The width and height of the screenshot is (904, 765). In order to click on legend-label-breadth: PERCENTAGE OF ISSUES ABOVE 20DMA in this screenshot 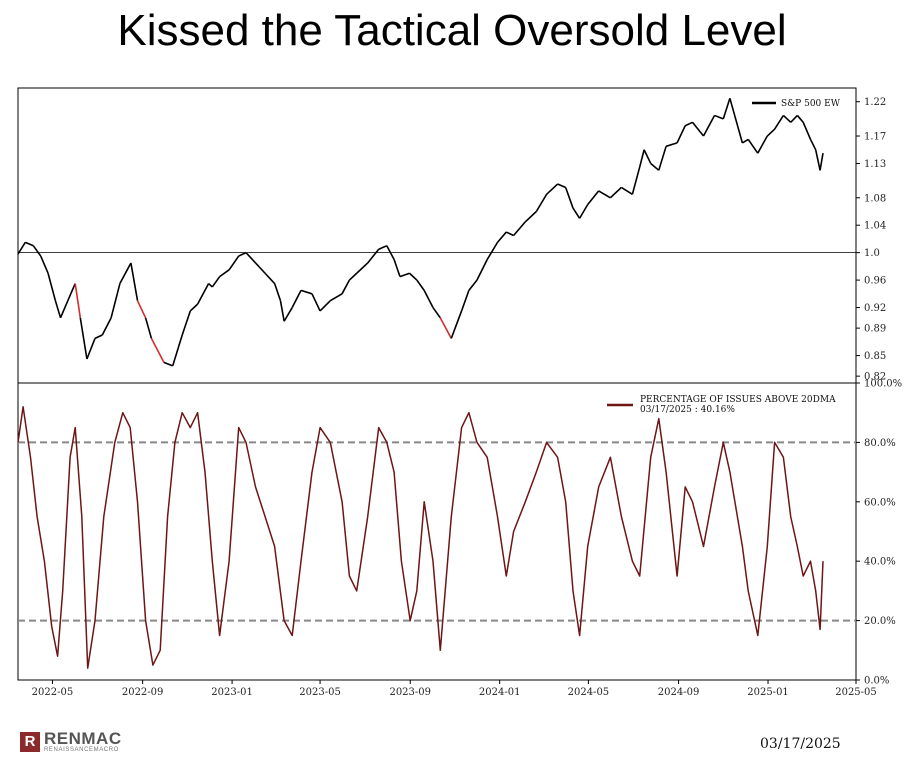, I will do `click(738, 400)`.